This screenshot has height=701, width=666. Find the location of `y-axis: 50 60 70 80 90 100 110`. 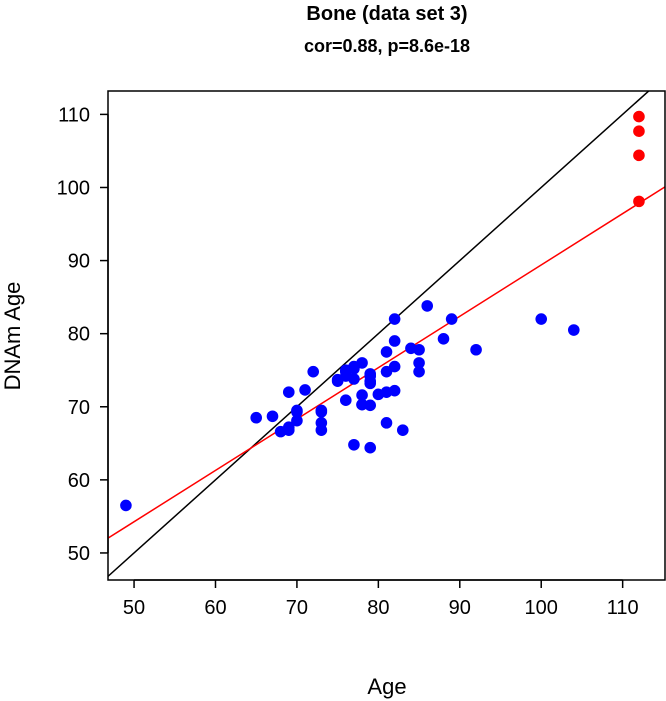

y-axis: 50 60 70 80 90 100 110 is located at coordinates (83, 334).